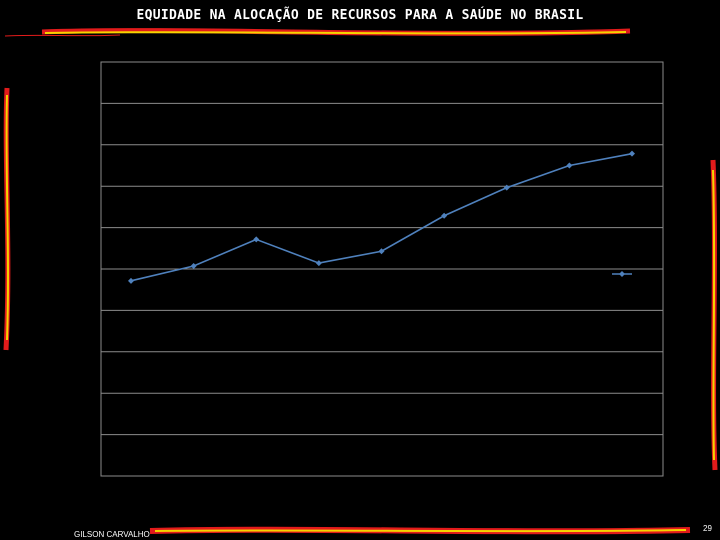 Image resolution: width=720 pixels, height=540 pixels. I want to click on page-number: 29, so click(707, 528).